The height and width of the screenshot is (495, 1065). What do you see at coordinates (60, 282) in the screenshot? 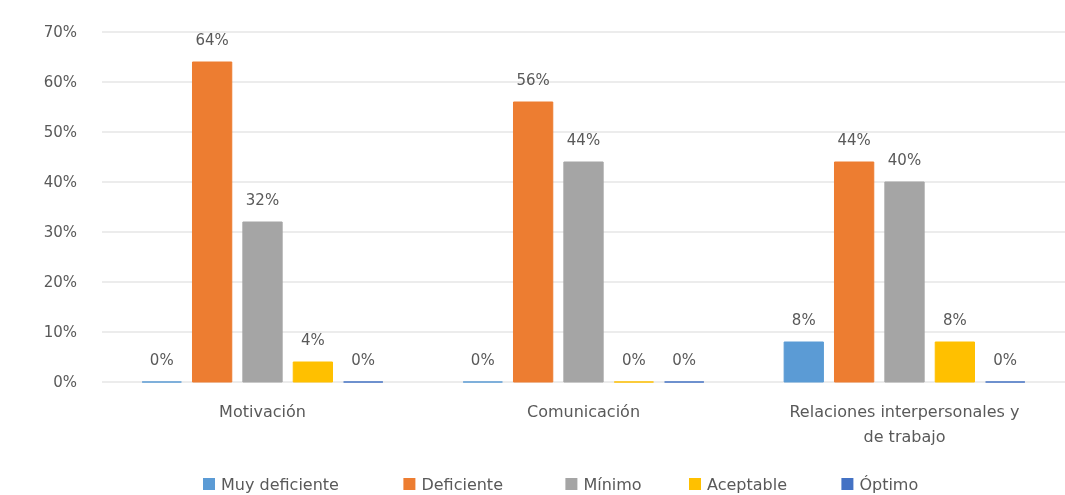
I see `y-tick-label: 20%` at bounding box center [60, 282].